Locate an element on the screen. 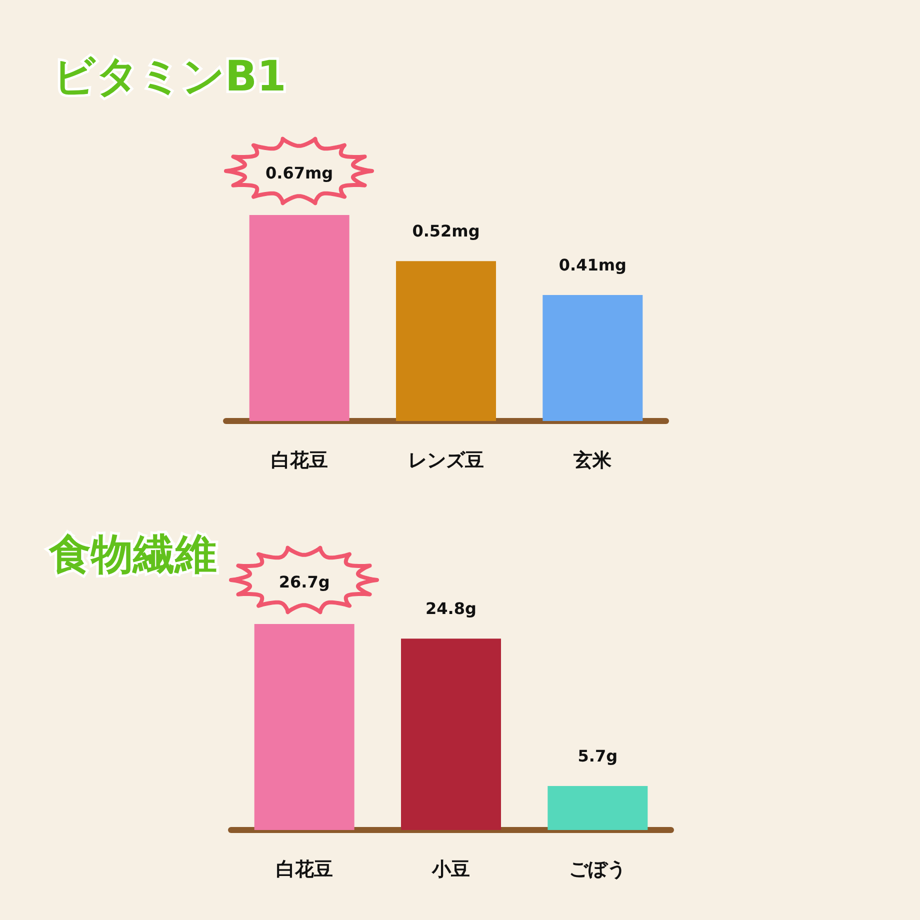  data-label: 26.7g is located at coordinates (304, 582).